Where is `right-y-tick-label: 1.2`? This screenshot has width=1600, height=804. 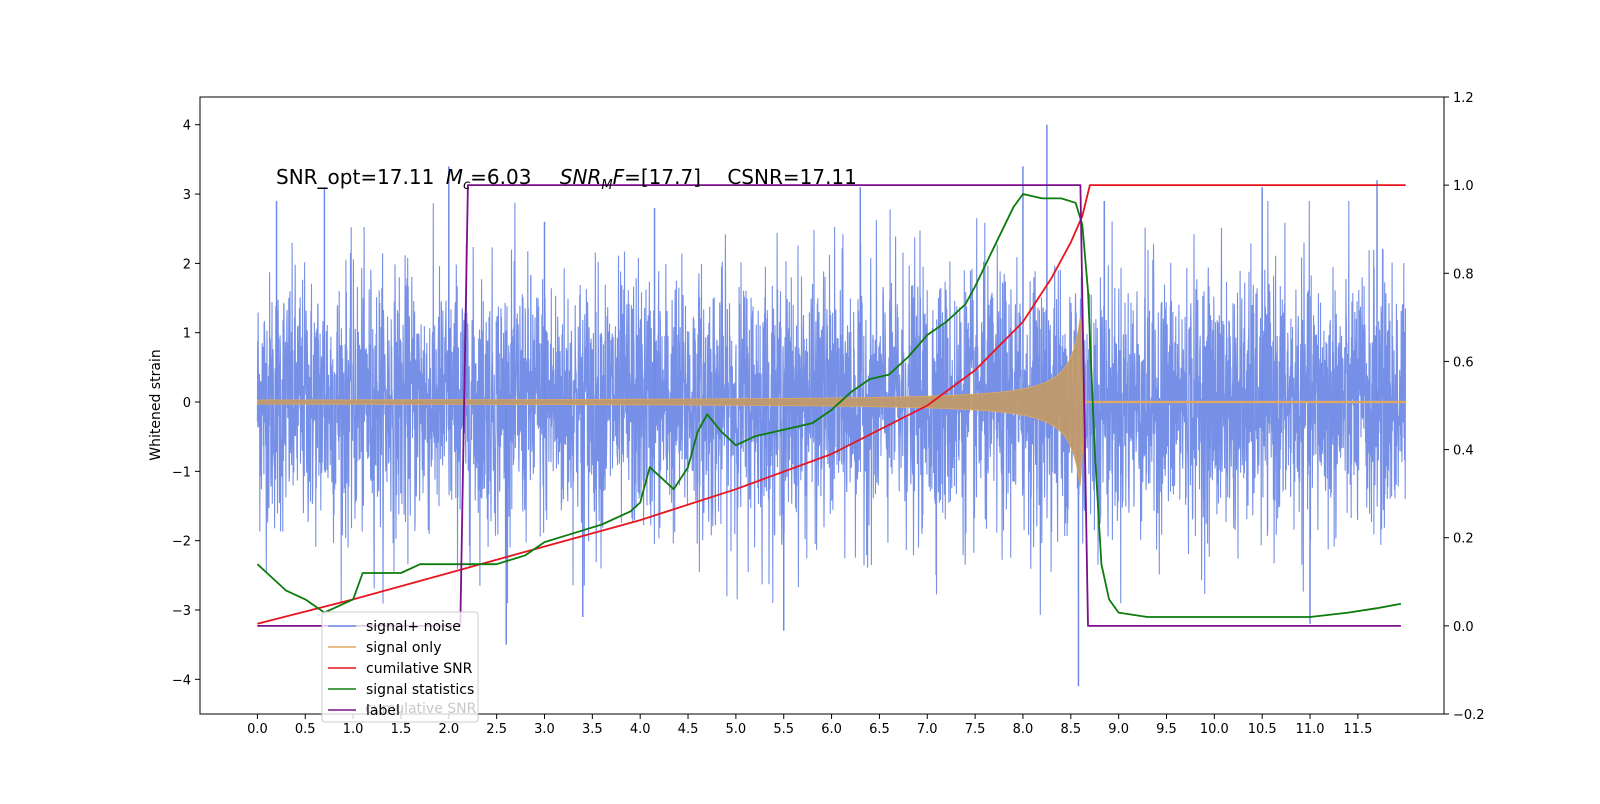 right-y-tick-label: 1.2 is located at coordinates (1463, 98).